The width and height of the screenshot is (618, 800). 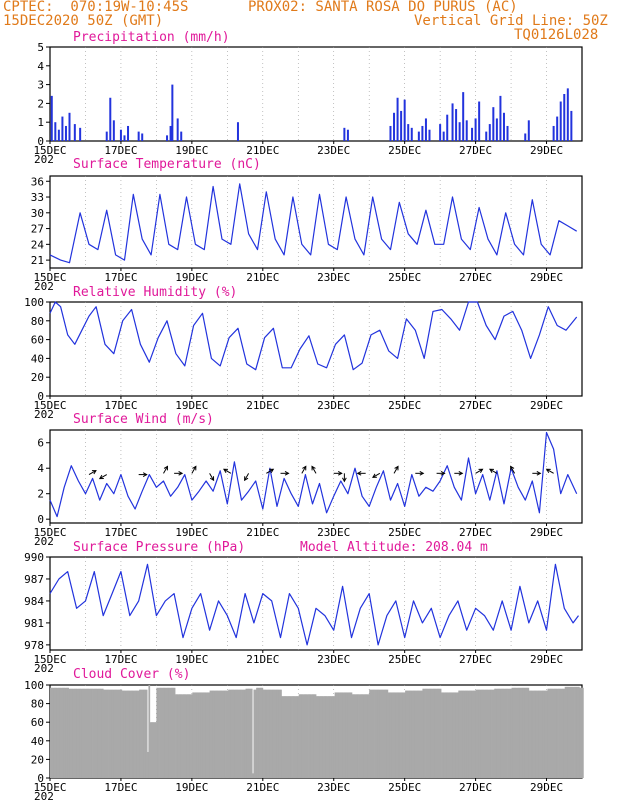 What do you see at coordinates (191, 532) in the screenshot?
I see `x-tick-label: 19DEC` at bounding box center [191, 532].